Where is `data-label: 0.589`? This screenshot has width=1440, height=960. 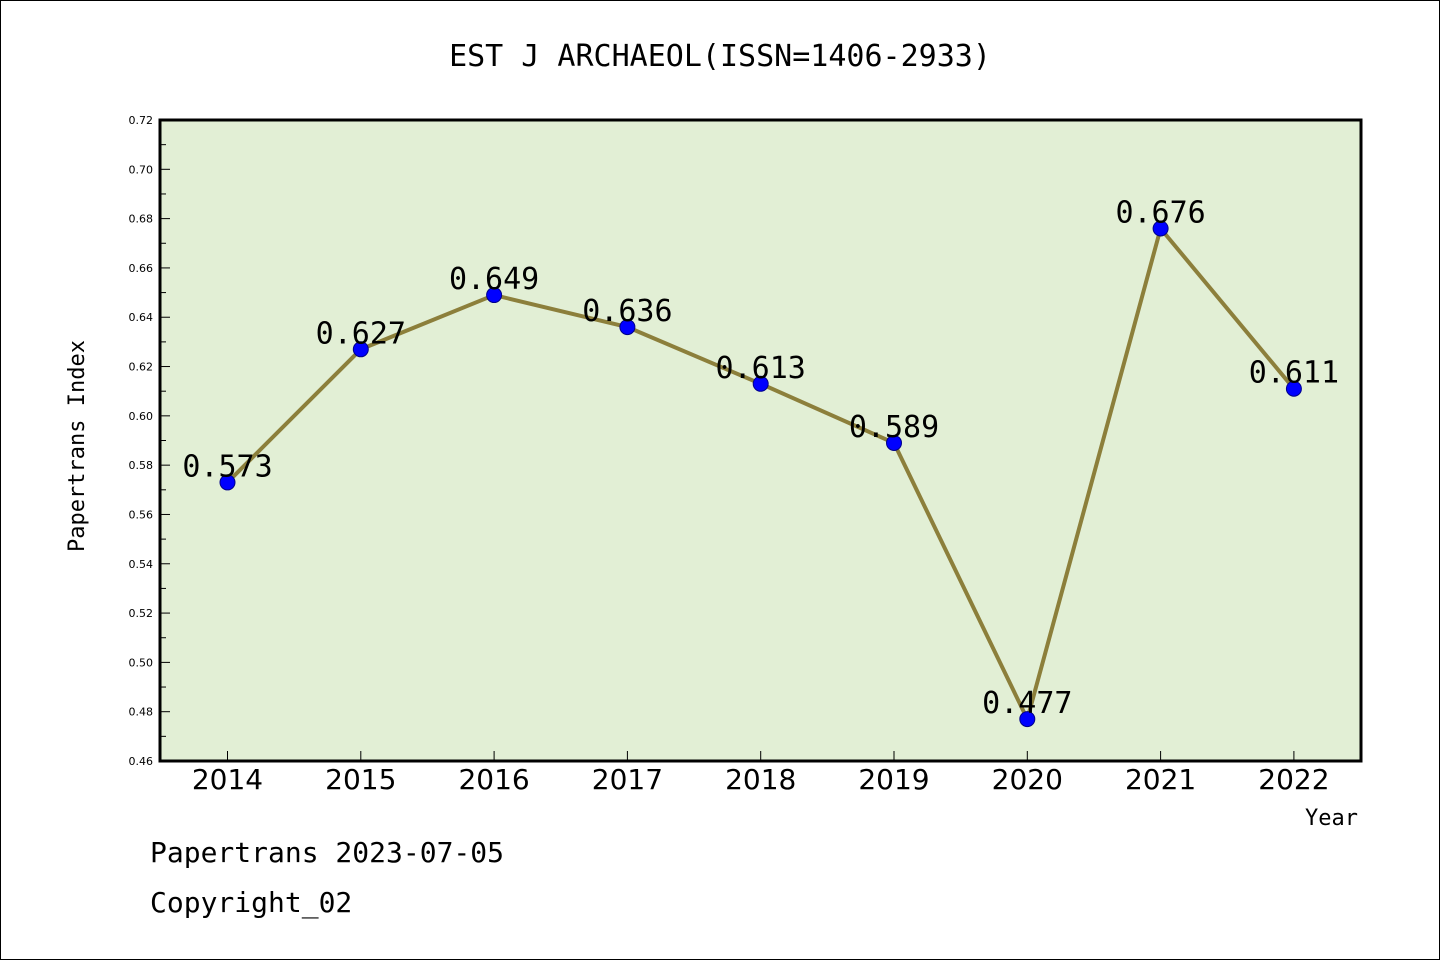
data-label: 0.589 is located at coordinates (894, 427).